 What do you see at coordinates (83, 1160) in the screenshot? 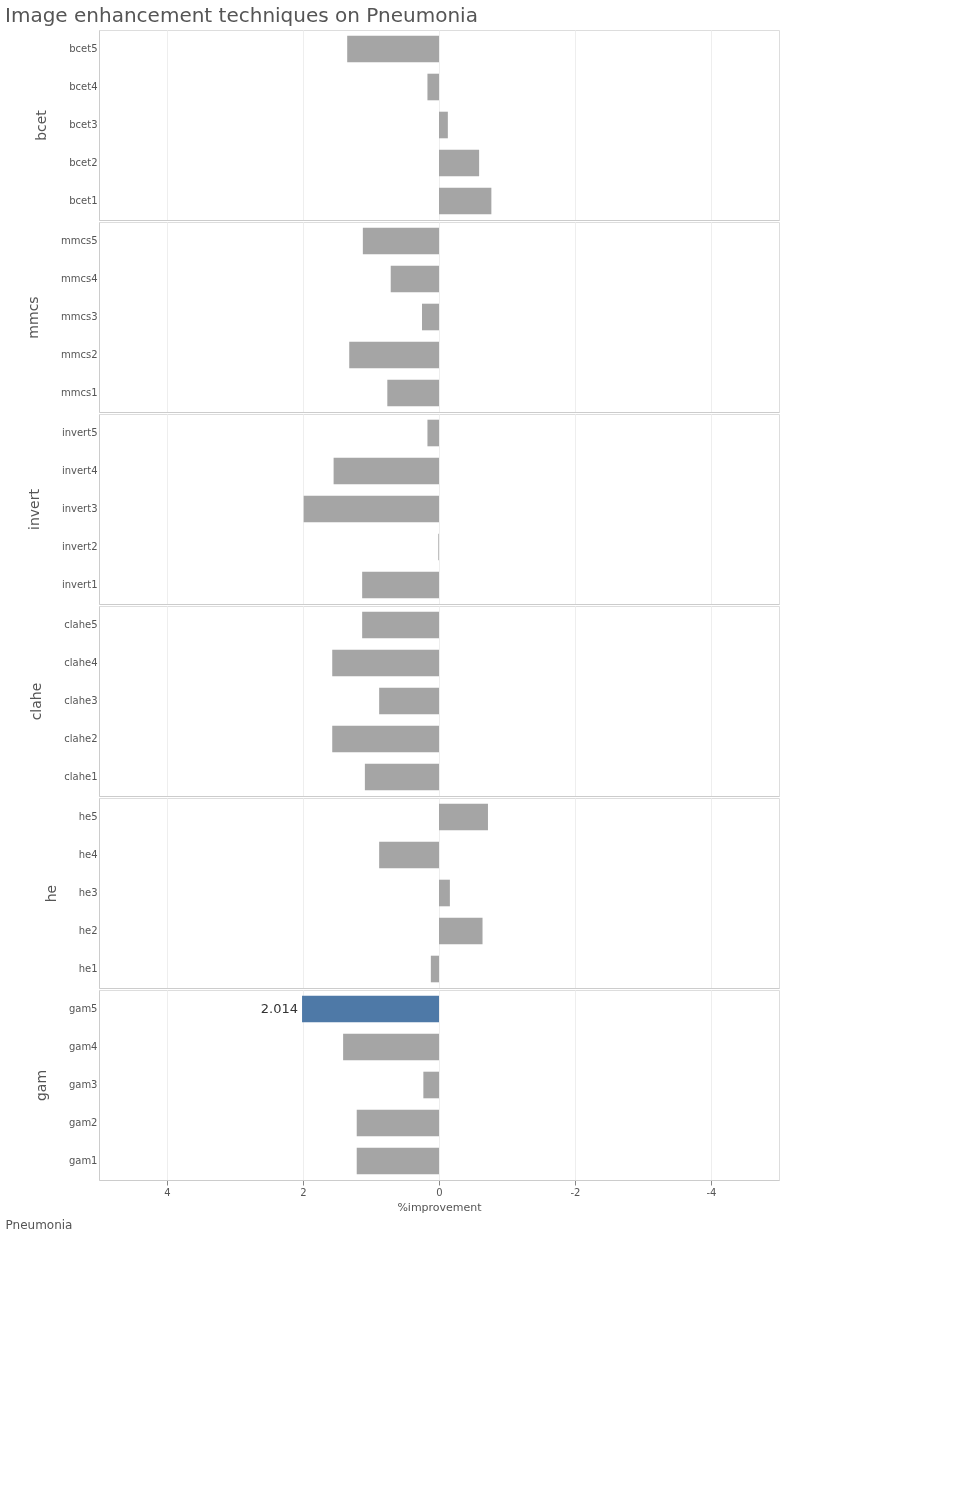
I see `y-tick-label: gam1` at bounding box center [83, 1160].